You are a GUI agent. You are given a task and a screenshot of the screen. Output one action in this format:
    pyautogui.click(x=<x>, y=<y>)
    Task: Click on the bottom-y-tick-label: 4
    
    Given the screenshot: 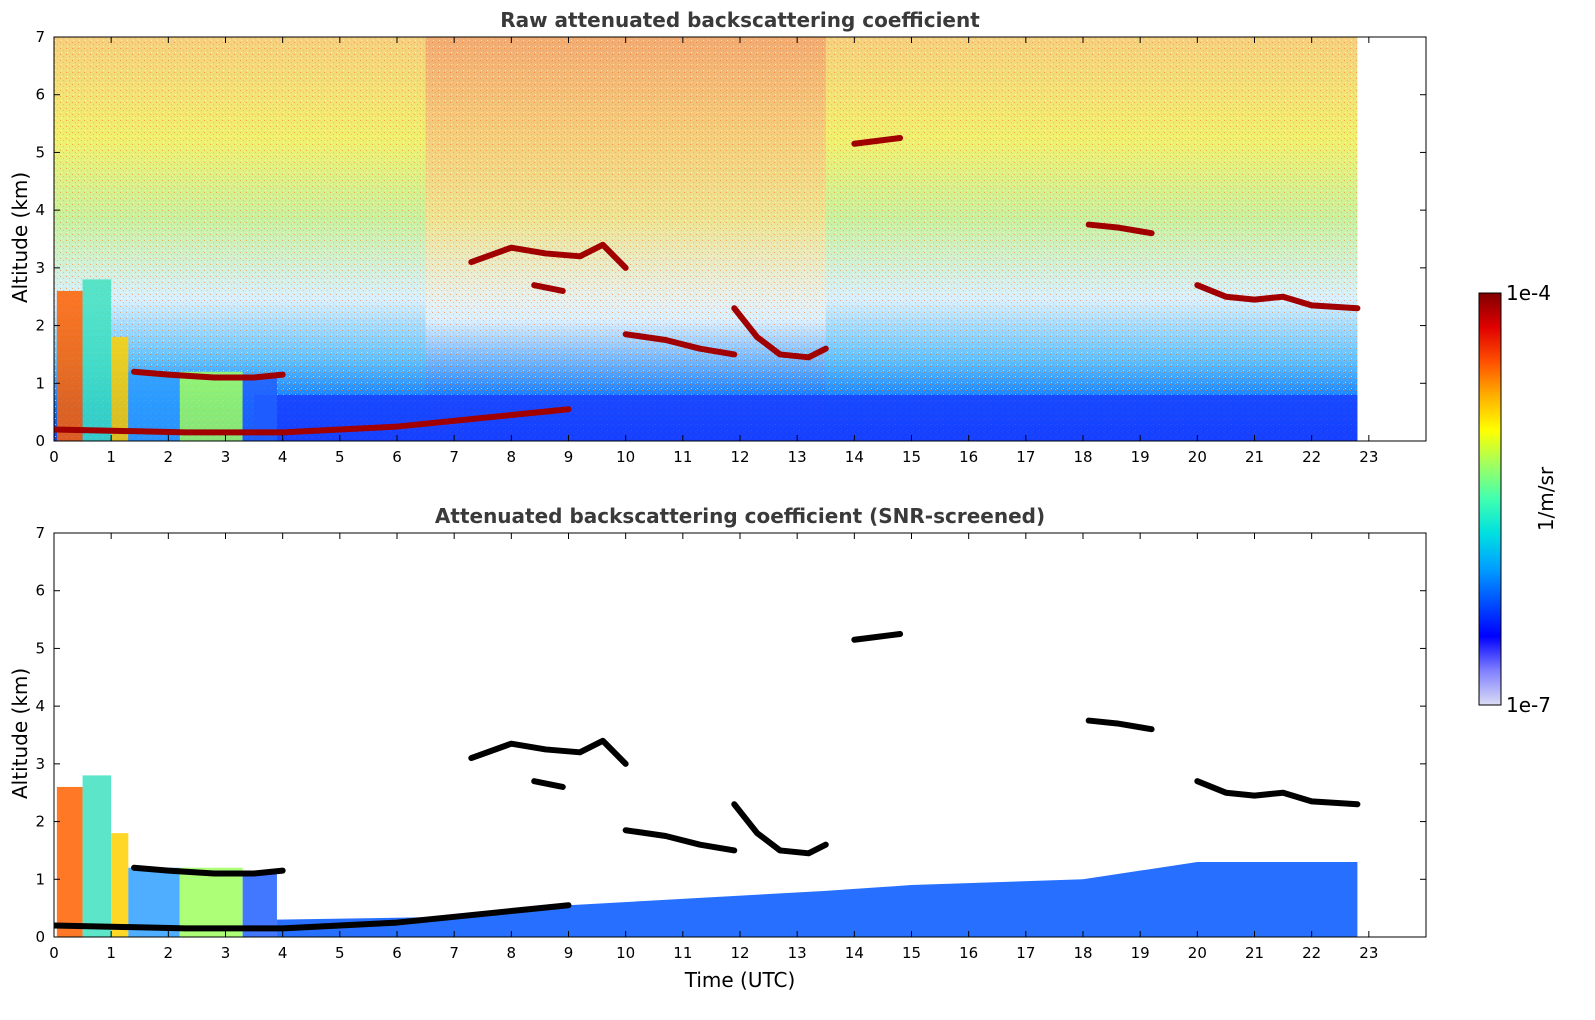 What is the action you would take?
    pyautogui.click(x=40, y=706)
    